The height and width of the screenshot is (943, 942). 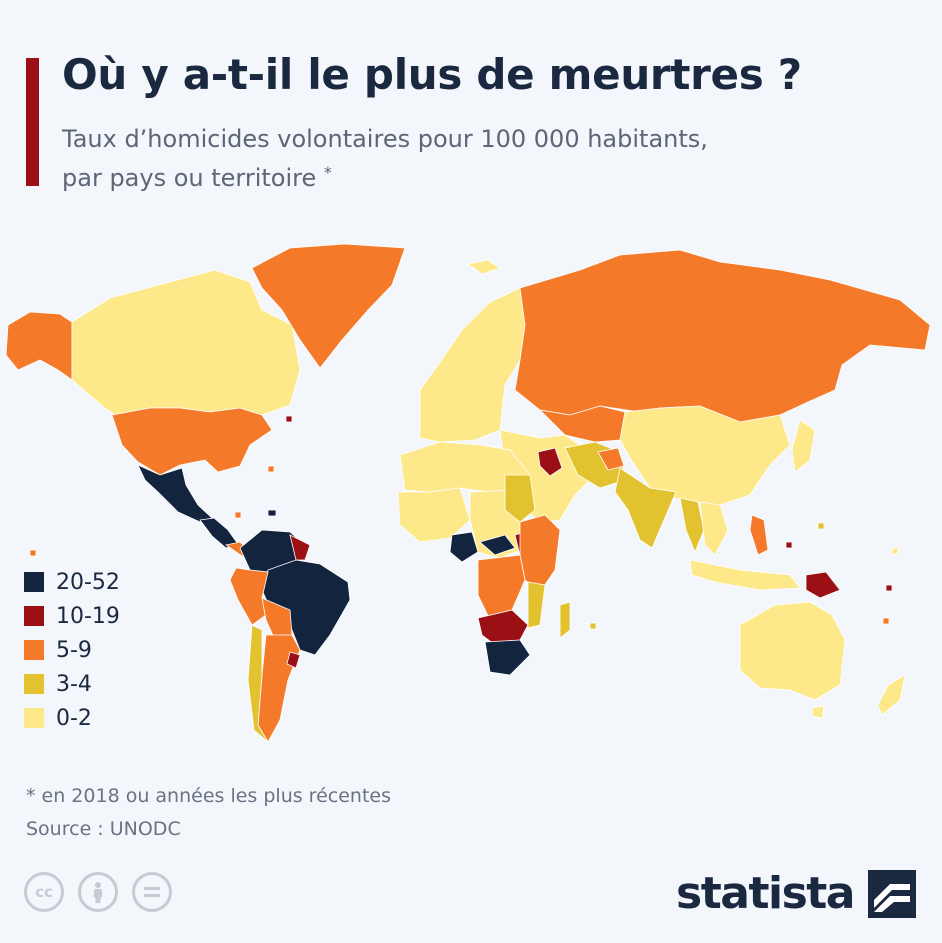 I want to click on region-car, so click(x=497, y=545).